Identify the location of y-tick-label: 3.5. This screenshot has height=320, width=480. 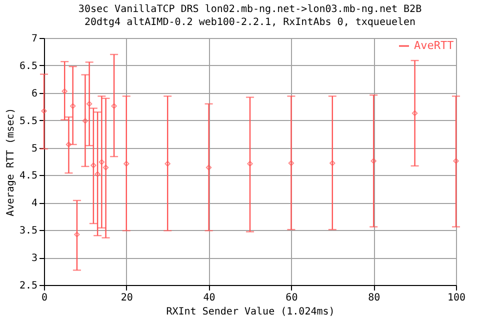
(28, 231).